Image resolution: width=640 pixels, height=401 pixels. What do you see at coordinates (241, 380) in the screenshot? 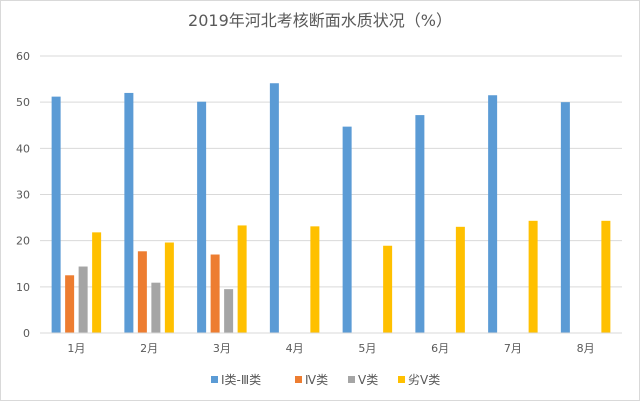
I see `legend-label: Ⅰ类-Ⅲ类` at bounding box center [241, 380].